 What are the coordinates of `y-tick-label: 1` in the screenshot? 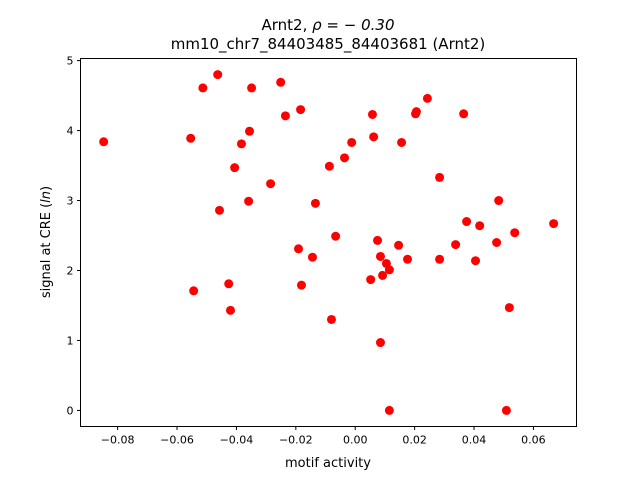 It's located at (70, 340).